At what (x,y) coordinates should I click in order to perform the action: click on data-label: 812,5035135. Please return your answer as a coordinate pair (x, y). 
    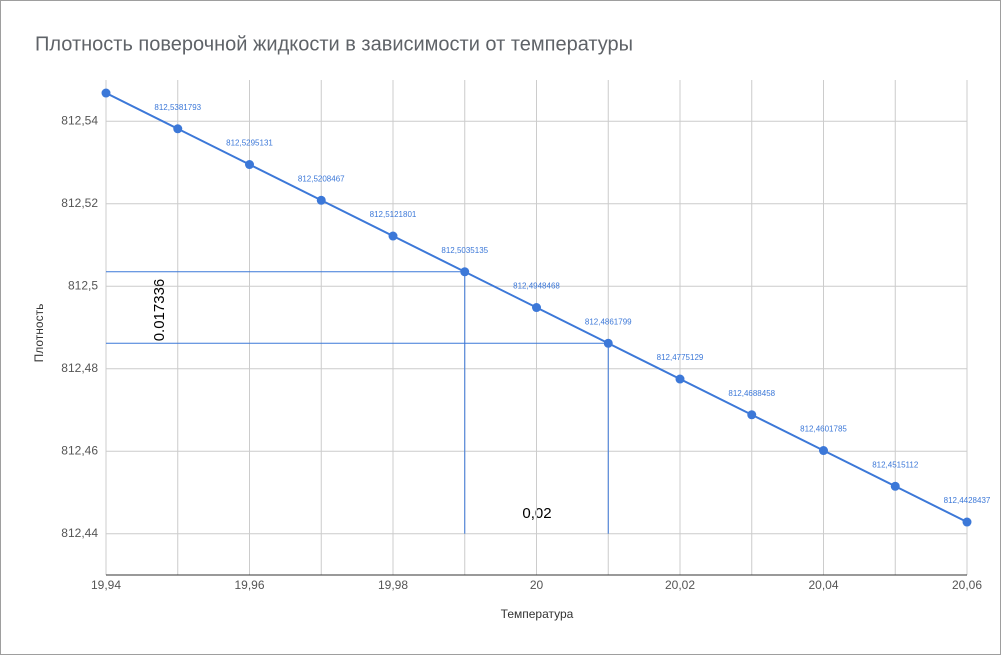
    Looking at the image, I should click on (464, 250).